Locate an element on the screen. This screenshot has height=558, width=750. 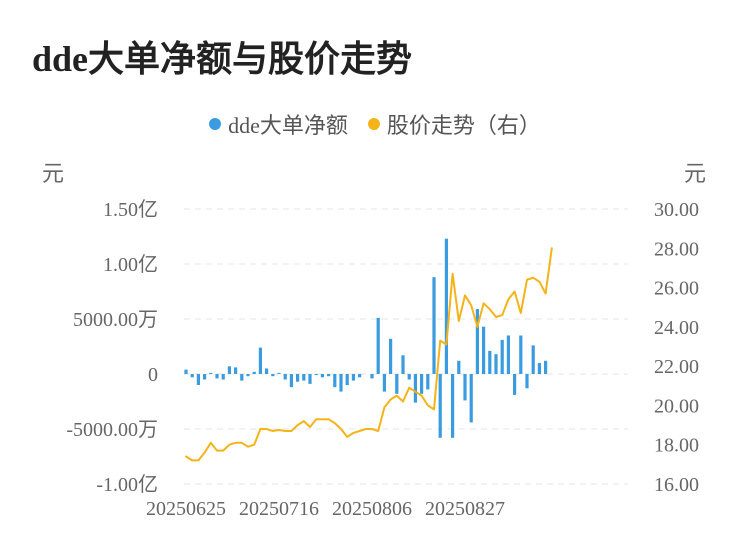
x-tick-label: 20250716 is located at coordinates (279, 509).